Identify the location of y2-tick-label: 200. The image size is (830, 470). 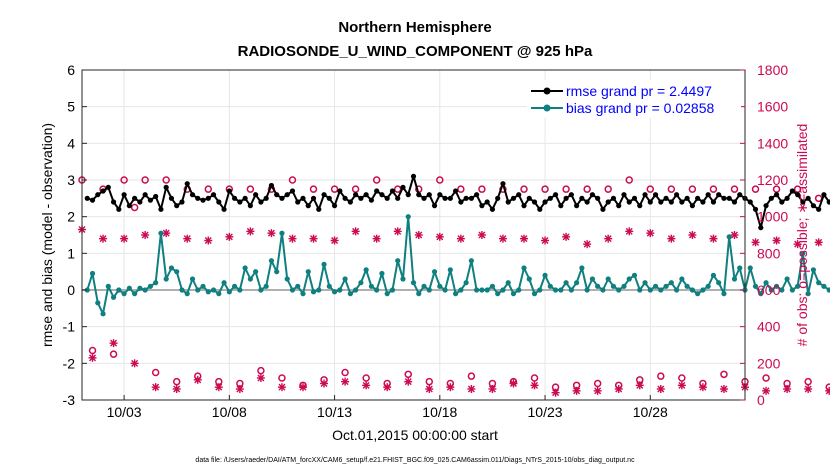
(769, 363).